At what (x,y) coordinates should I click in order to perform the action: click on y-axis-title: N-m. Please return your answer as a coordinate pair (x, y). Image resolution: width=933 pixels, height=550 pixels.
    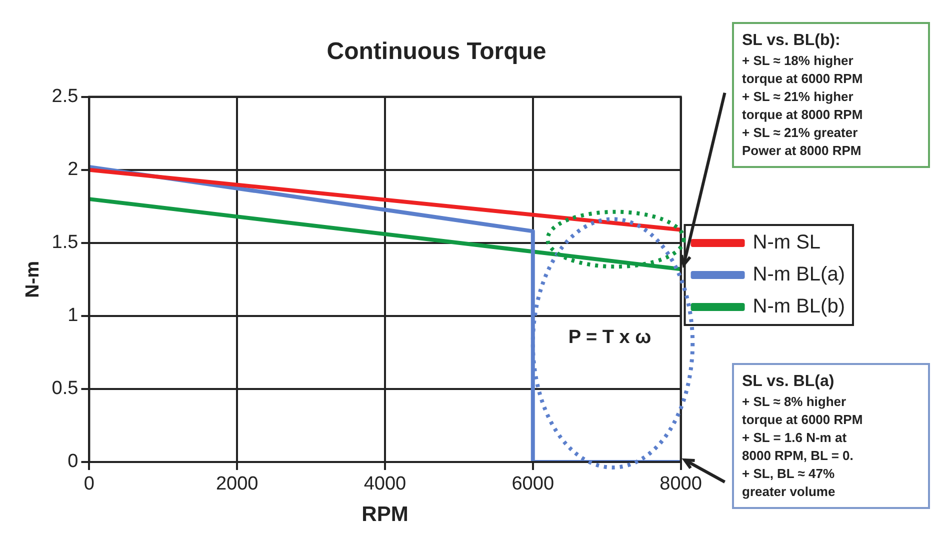
    Looking at the image, I should click on (33, 279).